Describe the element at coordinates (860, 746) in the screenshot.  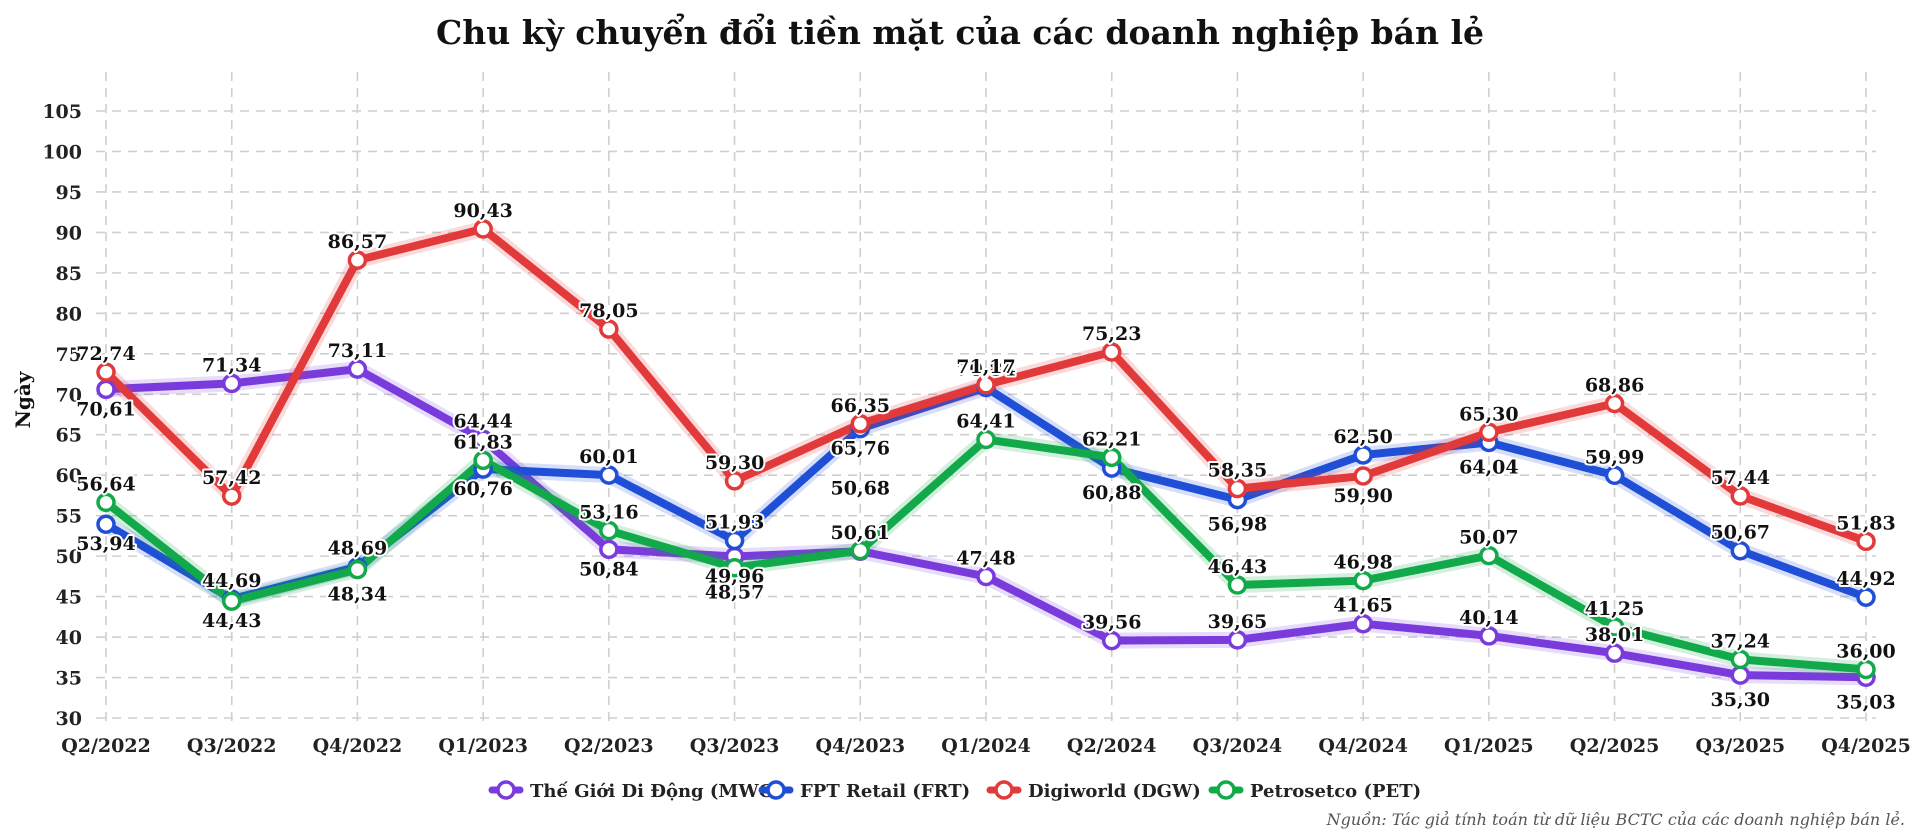
I see `x-tick-label: Q4/2023` at that location.